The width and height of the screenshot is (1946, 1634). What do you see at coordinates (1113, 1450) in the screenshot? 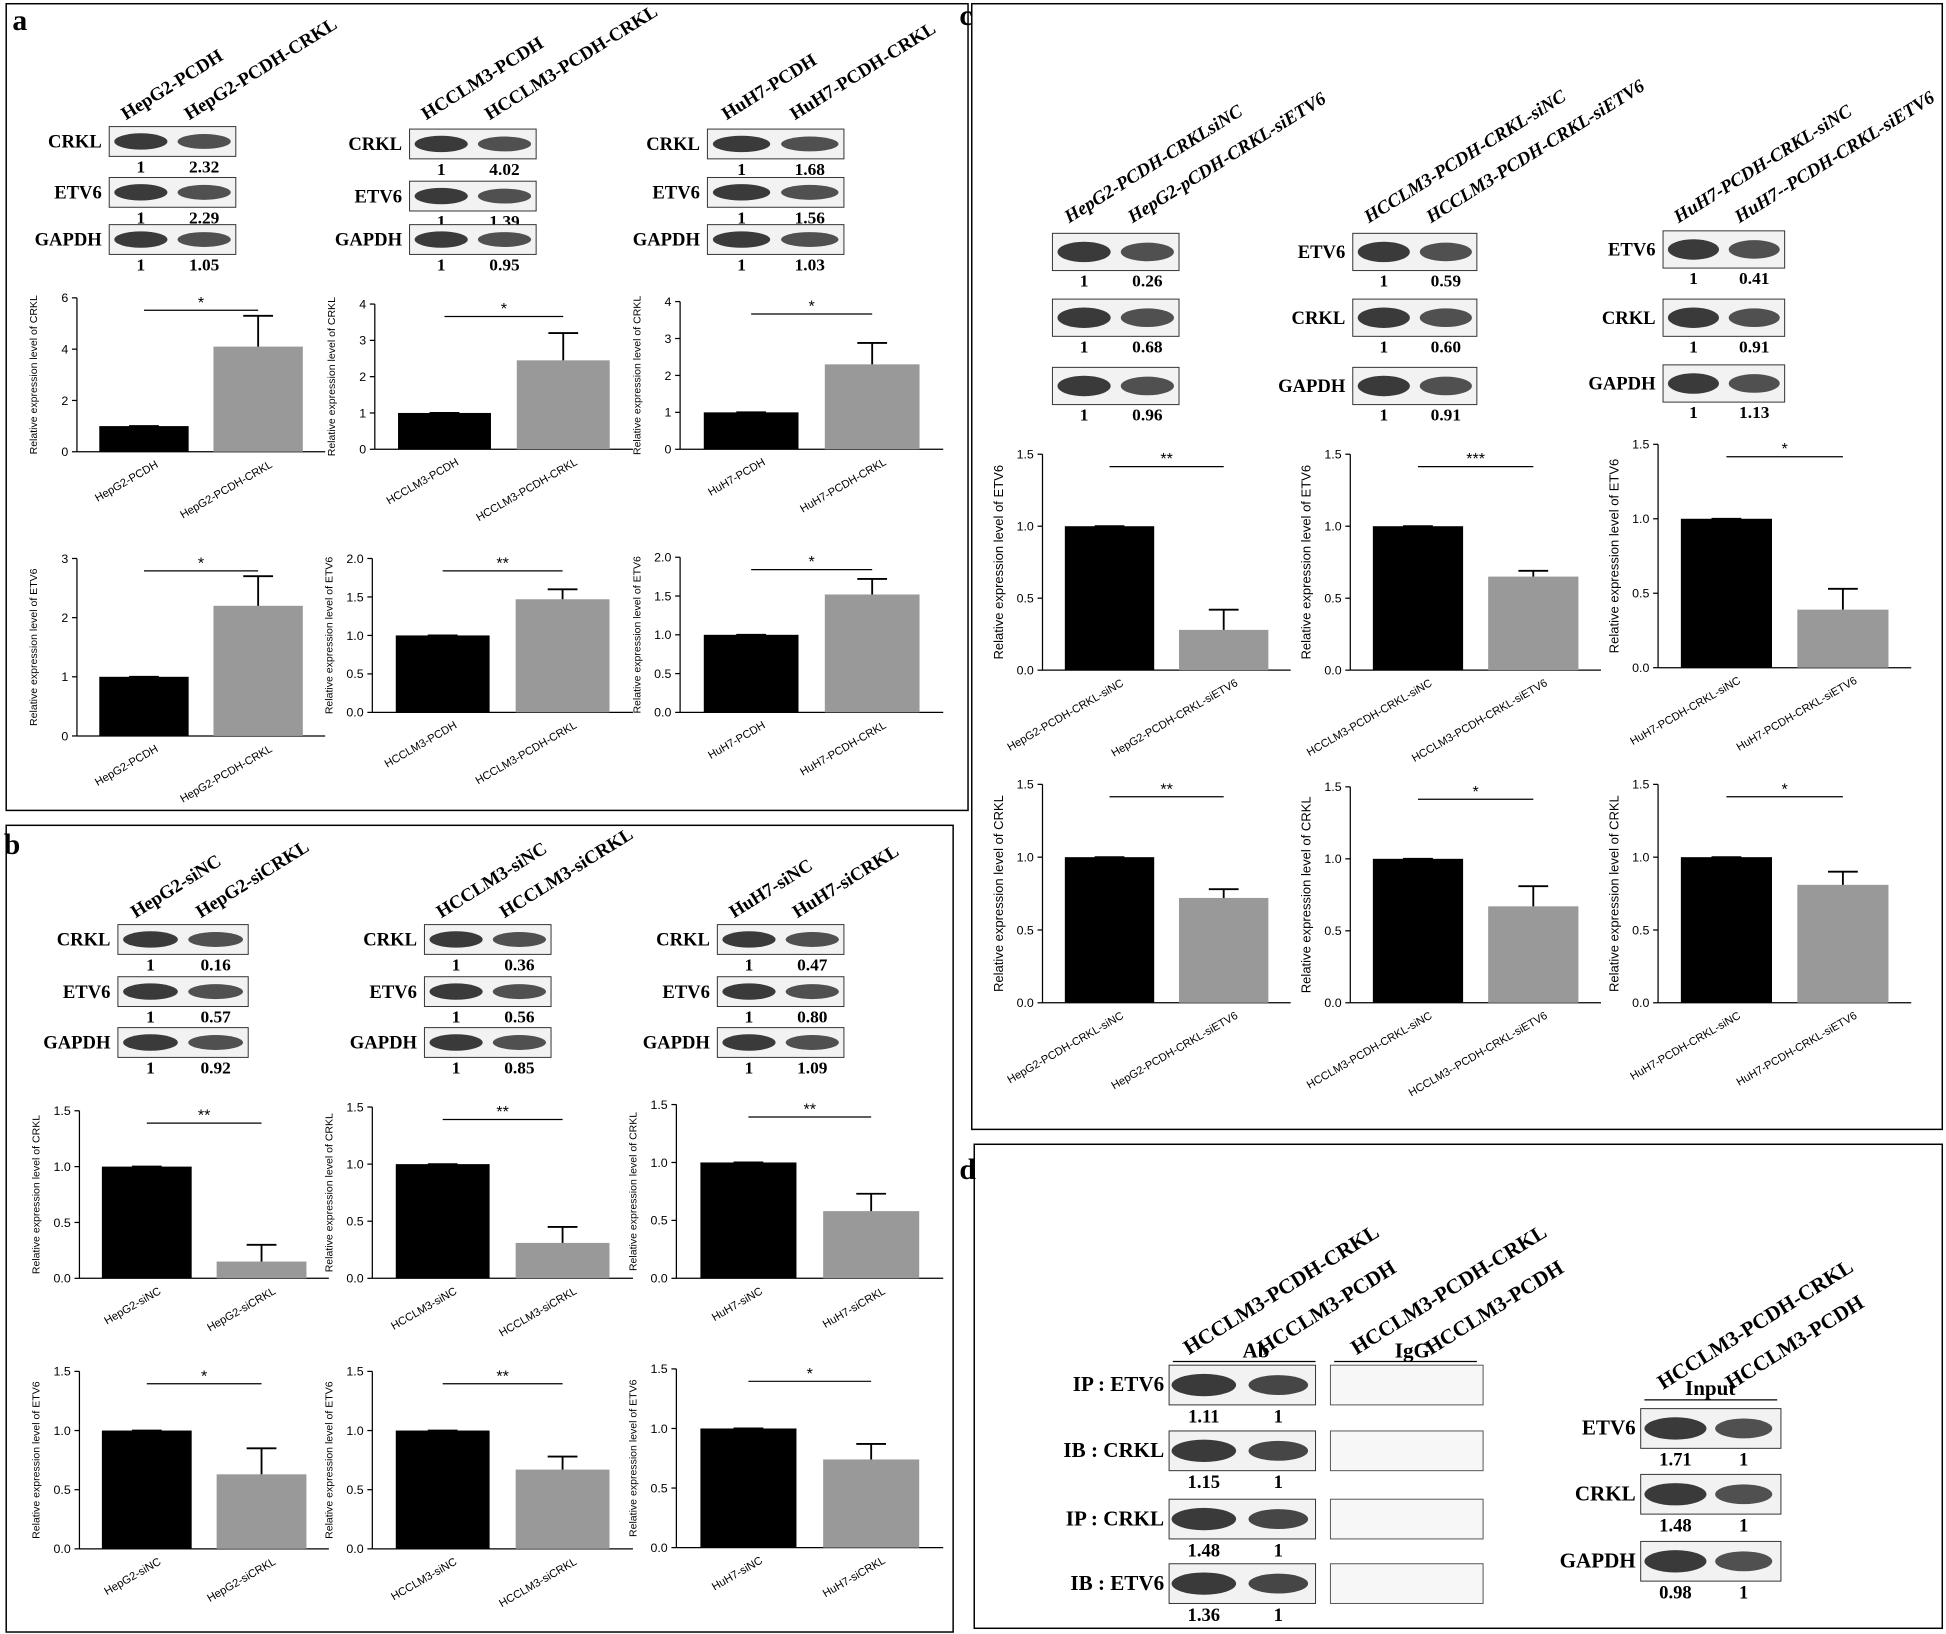
I see `row-label: IB : CRKL` at bounding box center [1113, 1450].